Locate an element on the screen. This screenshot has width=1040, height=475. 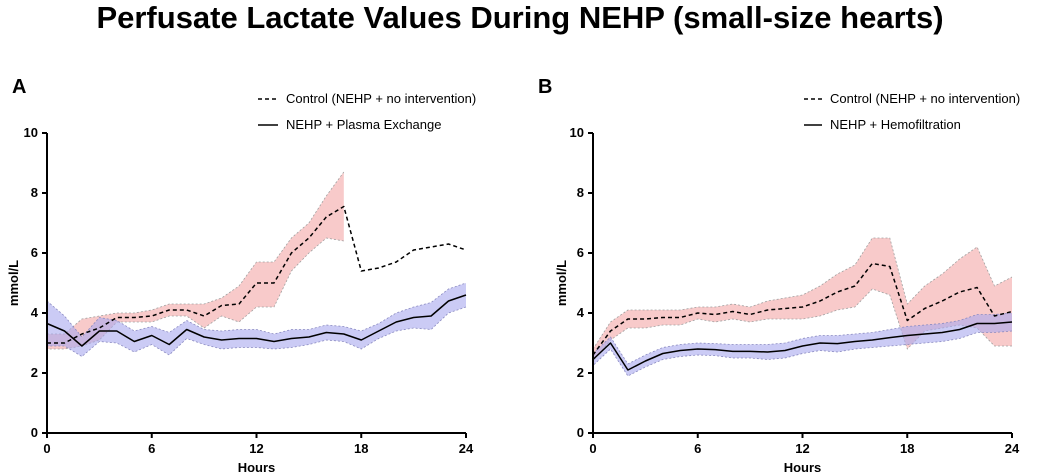
panel-b-y-axis-label: mmol/L is located at coordinates (561, 283).